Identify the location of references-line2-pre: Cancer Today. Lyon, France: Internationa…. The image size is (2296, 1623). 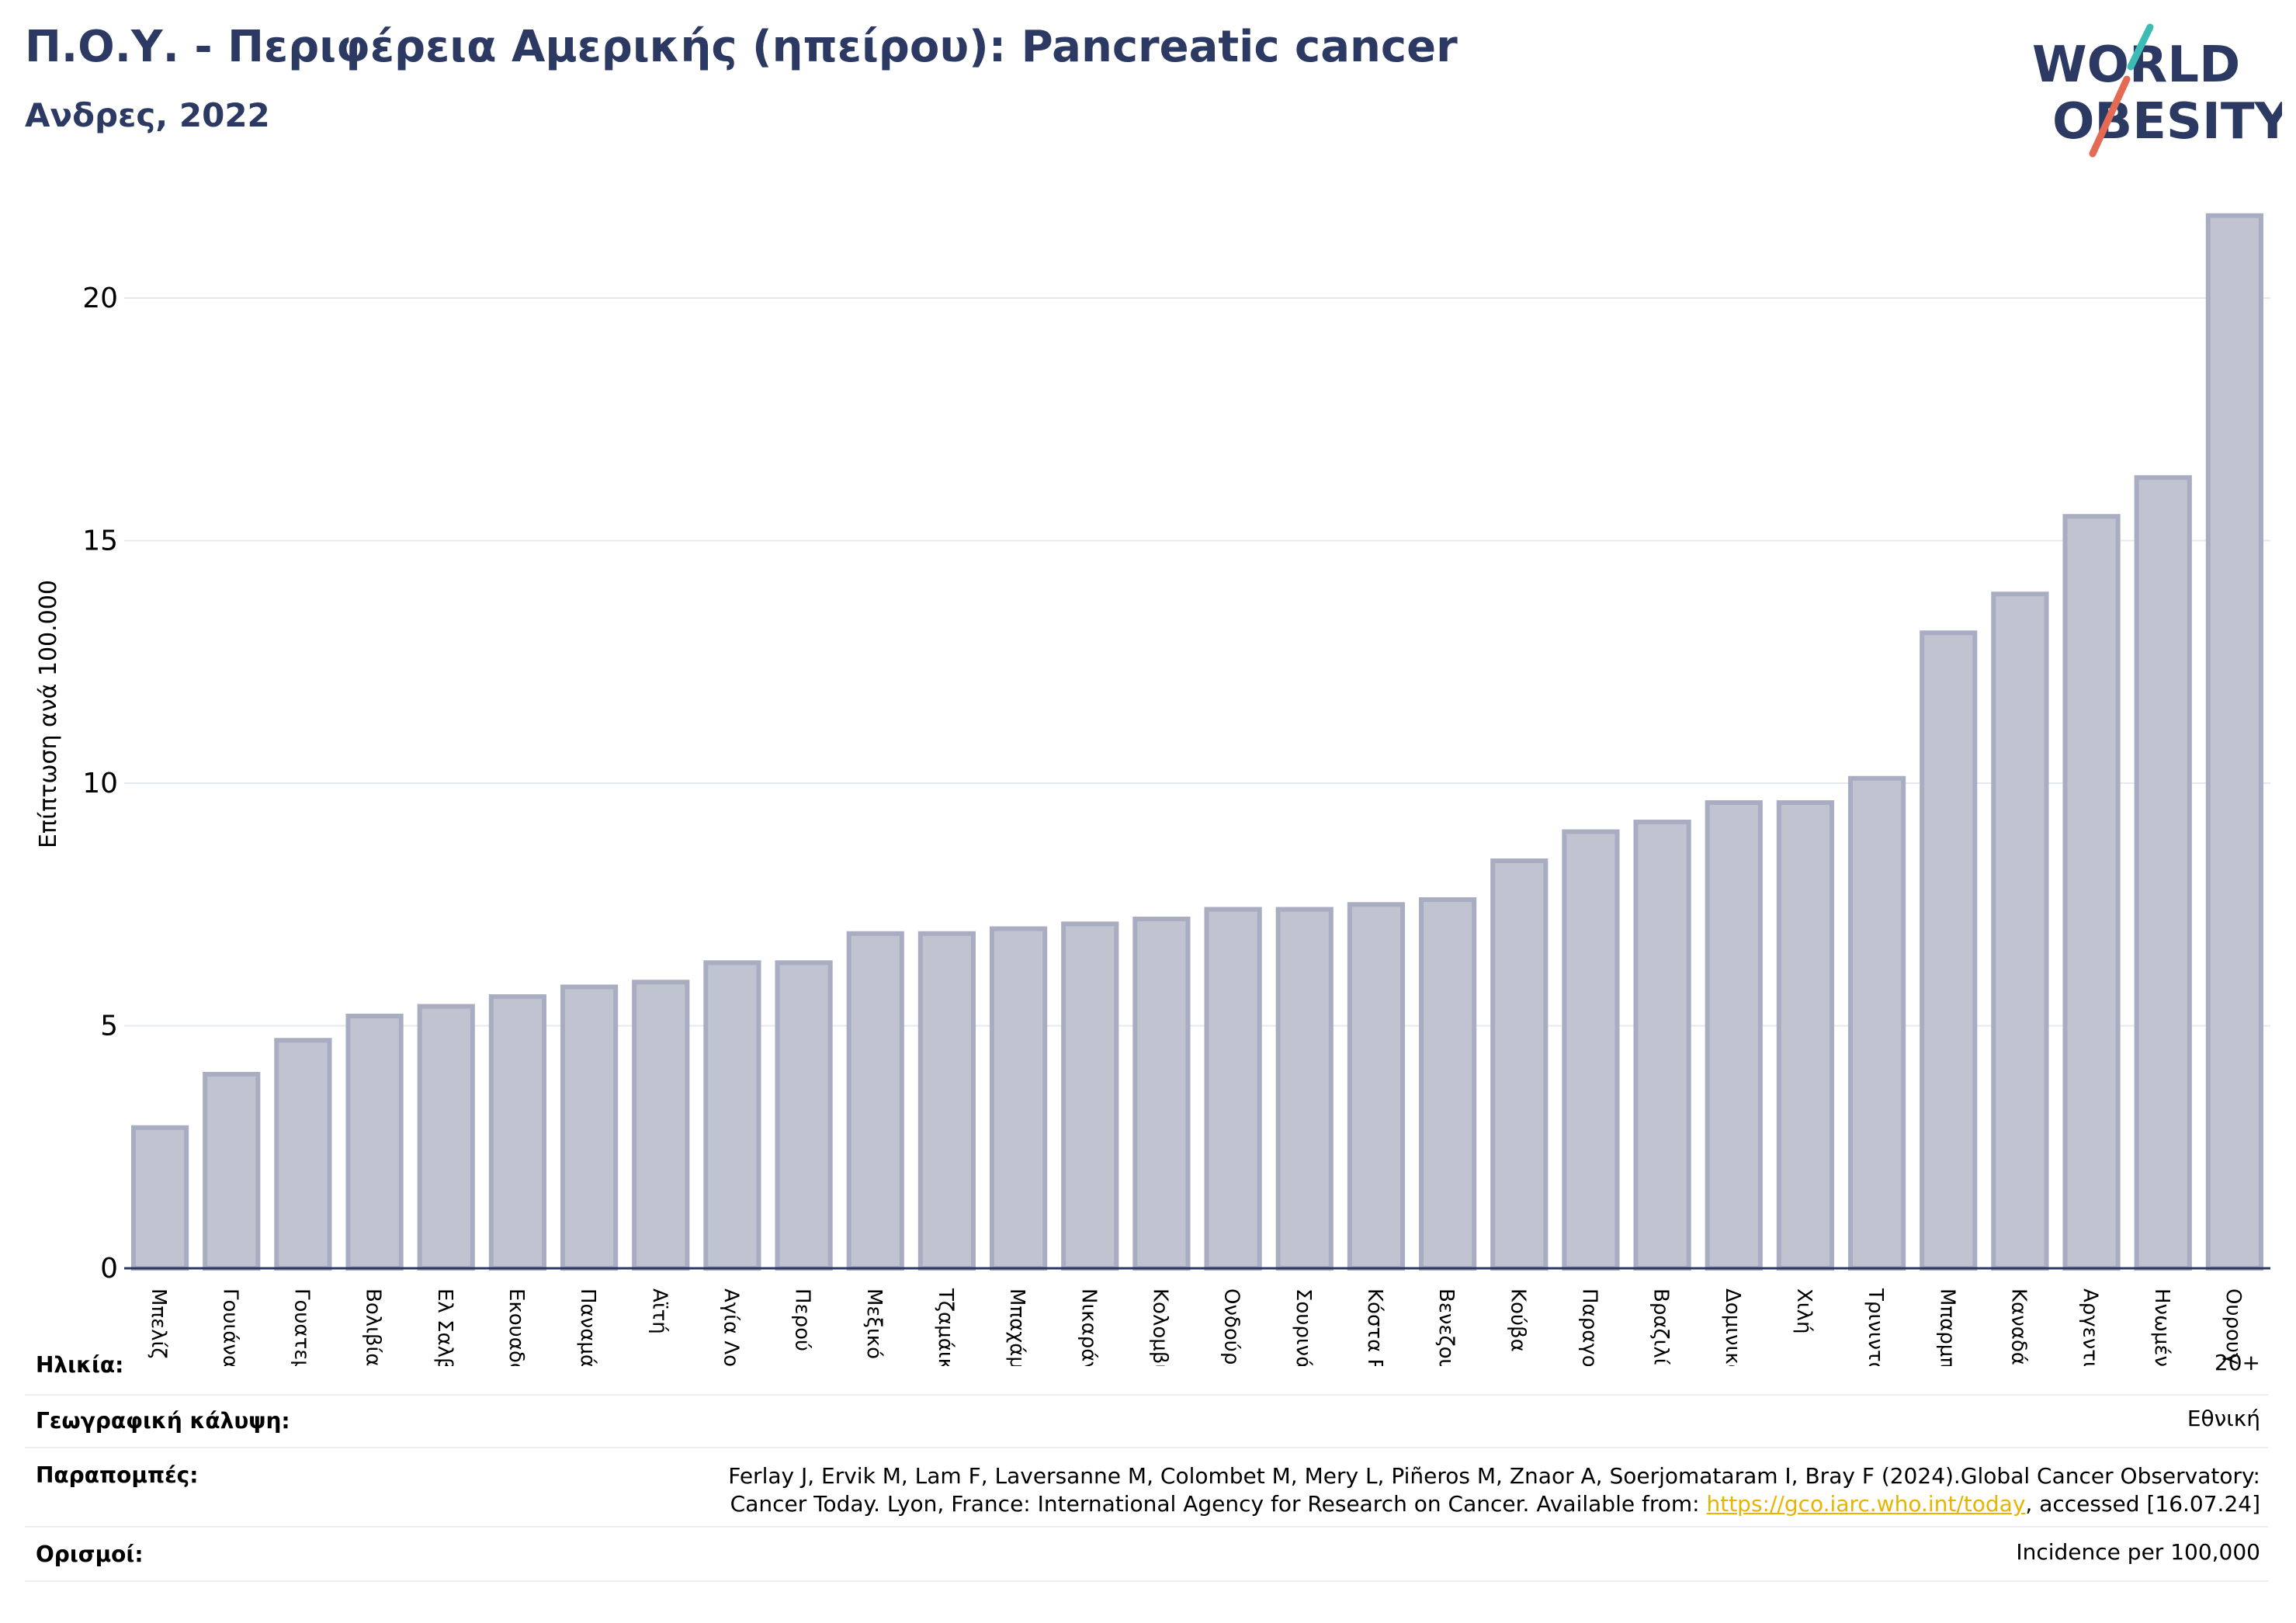
(1218, 1504).